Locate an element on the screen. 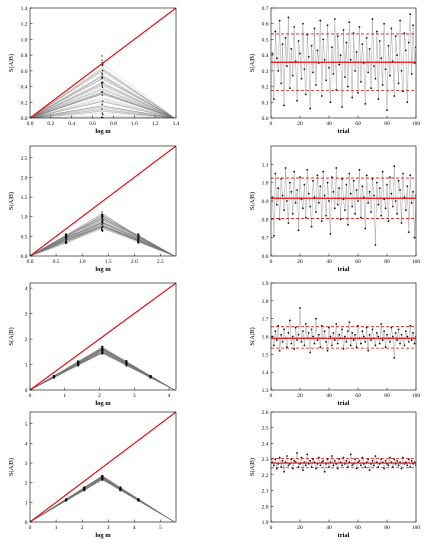  y-tick-label: 0.5 is located at coordinates (265, 40).